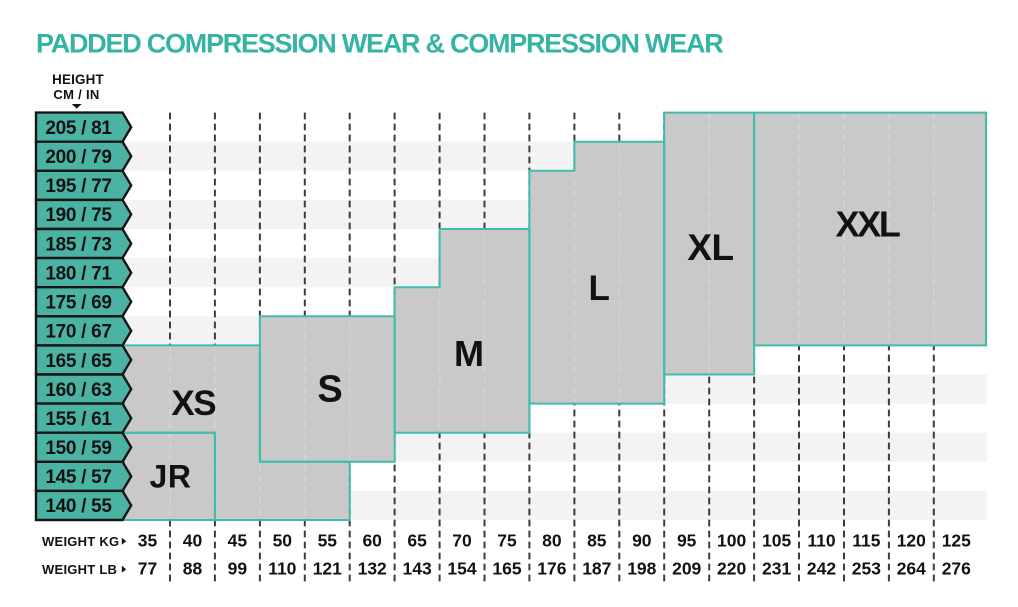 The image size is (1018, 607). What do you see at coordinates (148, 540) in the screenshot?
I see `svg-text: 35` at bounding box center [148, 540].